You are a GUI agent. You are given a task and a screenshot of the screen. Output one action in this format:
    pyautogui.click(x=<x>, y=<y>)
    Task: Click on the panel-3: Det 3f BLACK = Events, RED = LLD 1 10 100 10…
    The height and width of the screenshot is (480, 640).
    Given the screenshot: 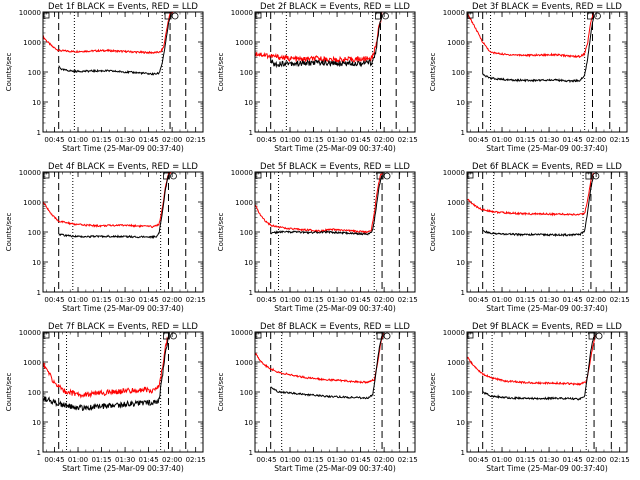 What is the action you would take?
    pyautogui.click(x=529, y=77)
    